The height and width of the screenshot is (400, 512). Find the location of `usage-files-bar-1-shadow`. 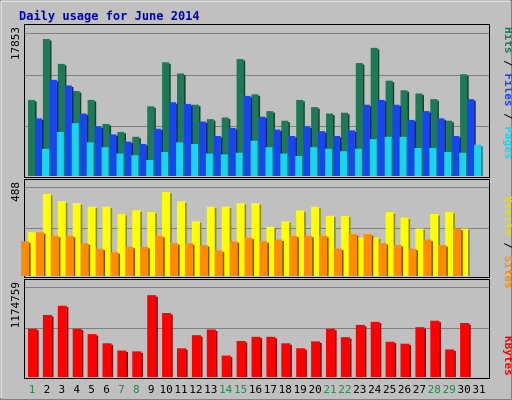

usage-files-bar-1-shadow is located at coordinates (43, 147).